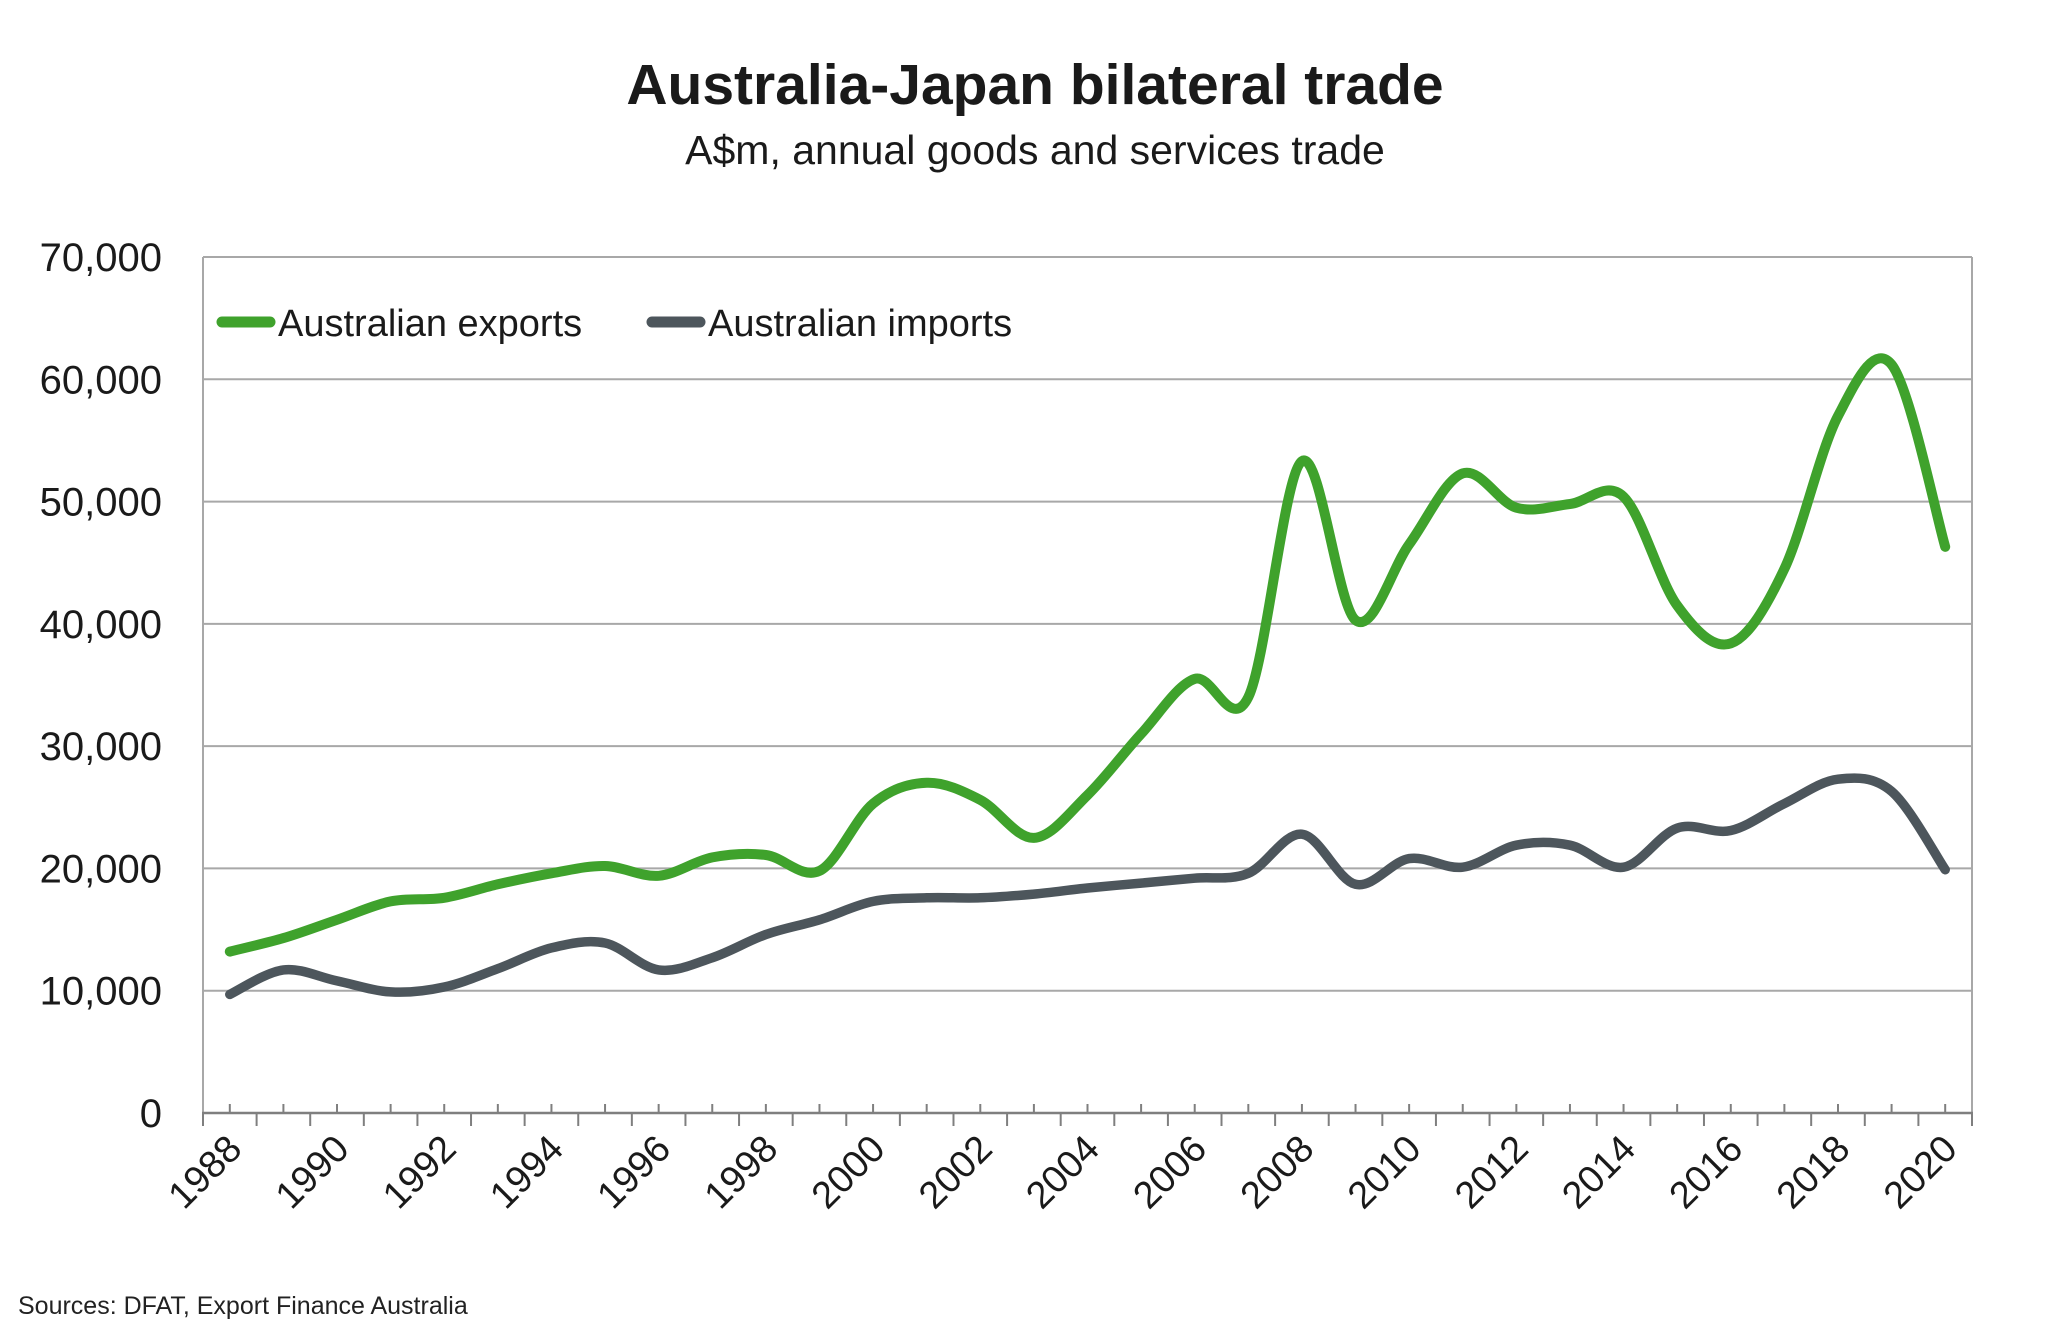 This screenshot has width=2048, height=1344. I want to click on x-axis-tick-label: 2014, so click(1598, 1172).